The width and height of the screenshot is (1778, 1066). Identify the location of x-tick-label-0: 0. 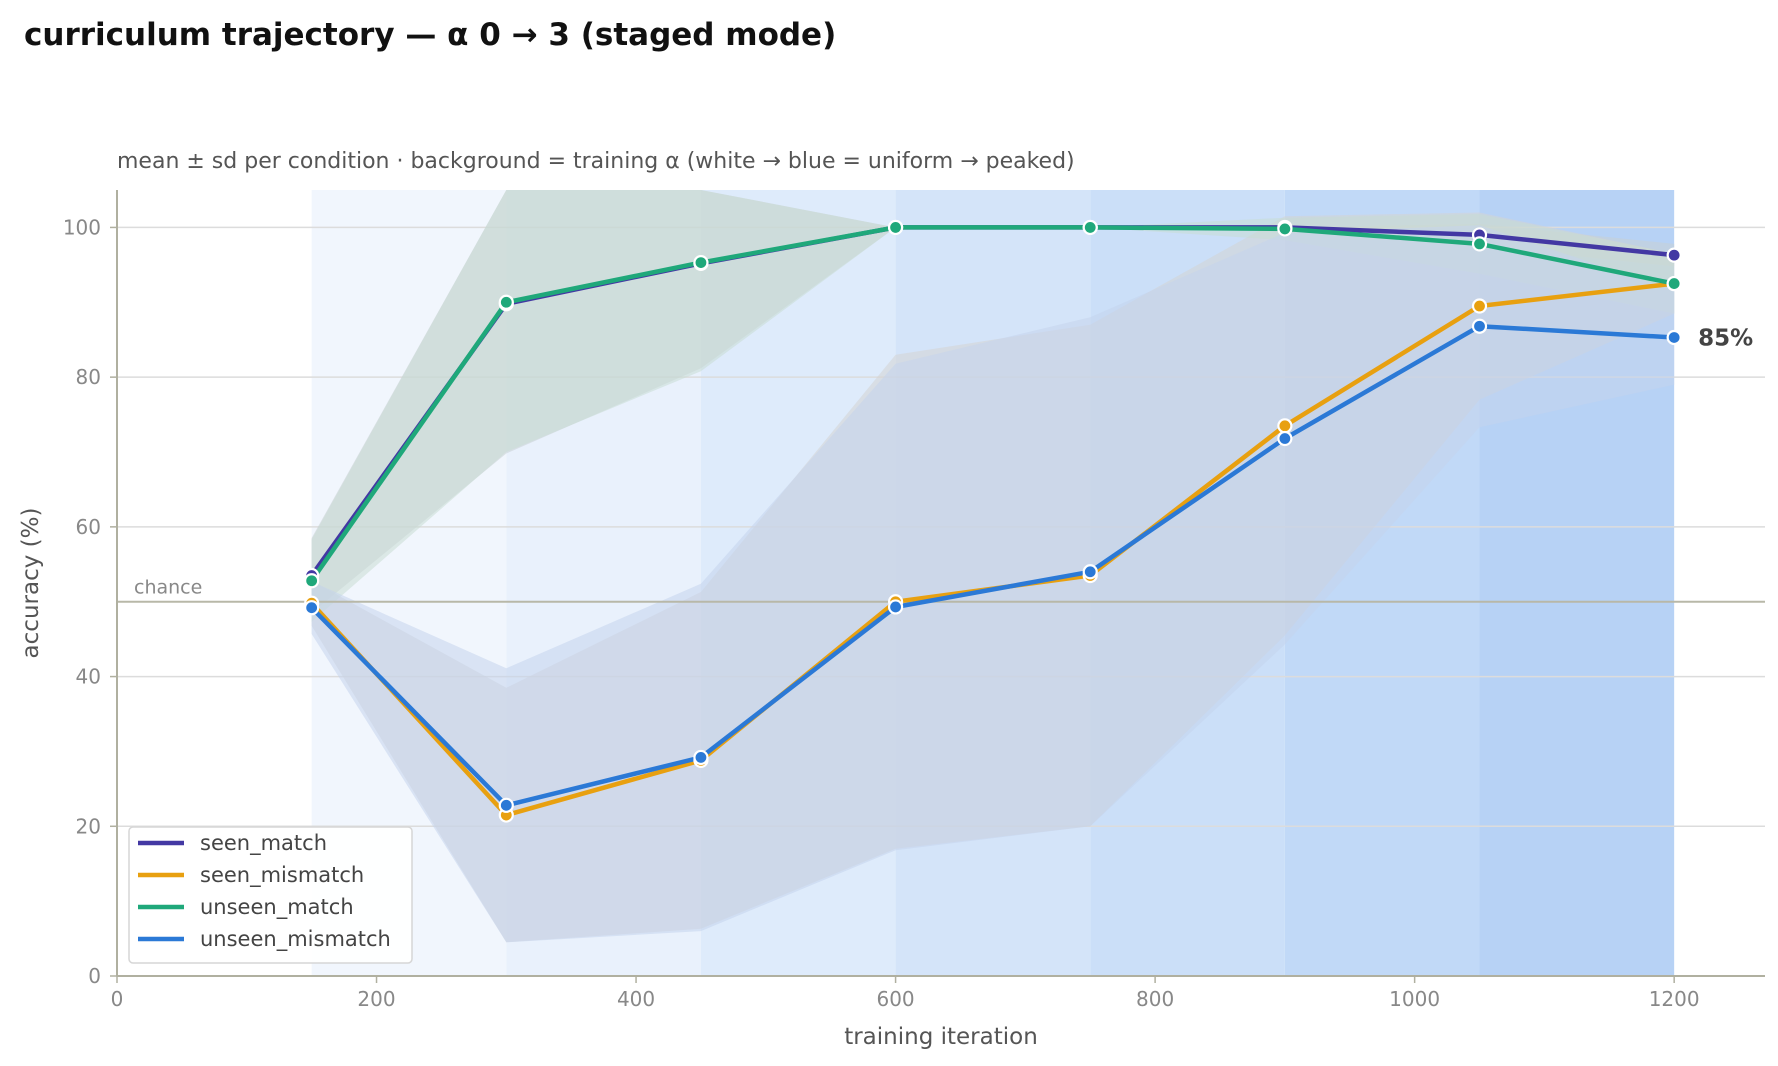
(117, 999).